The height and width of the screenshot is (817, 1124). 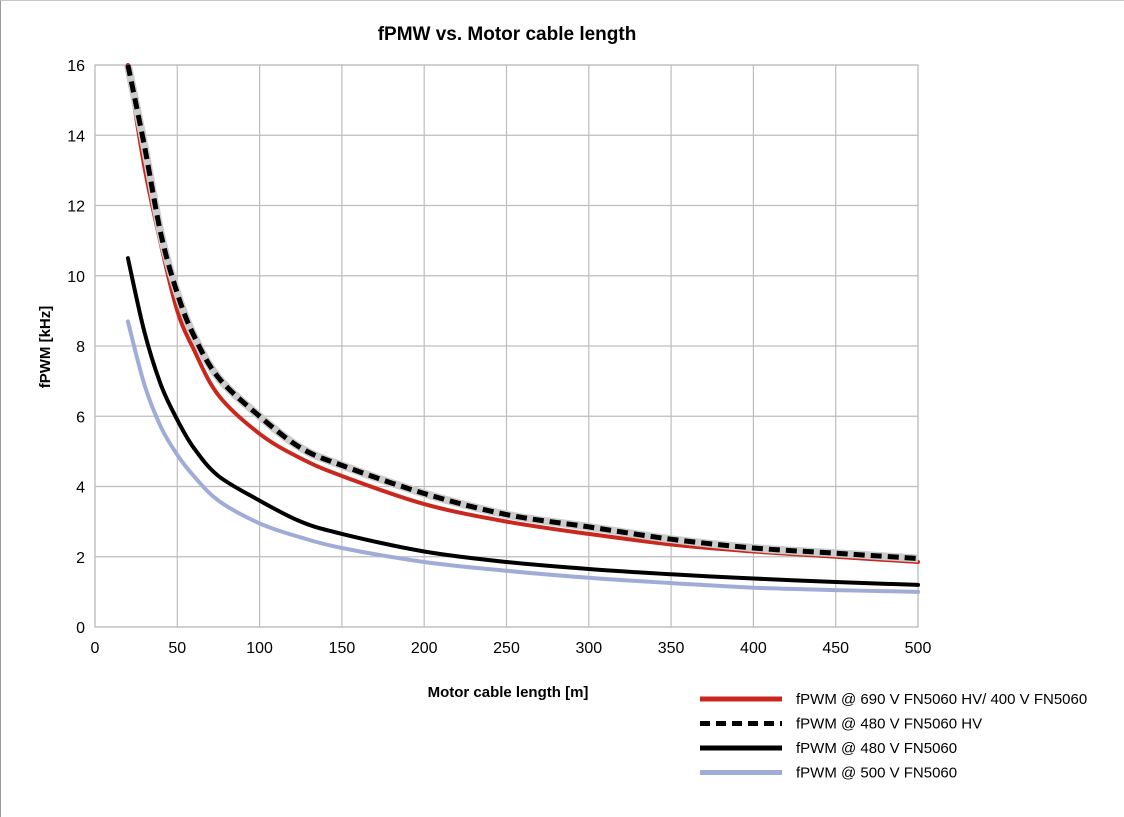 What do you see at coordinates (507, 34) in the screenshot?
I see `chart-title: fPMW vs. Motor cable length` at bounding box center [507, 34].